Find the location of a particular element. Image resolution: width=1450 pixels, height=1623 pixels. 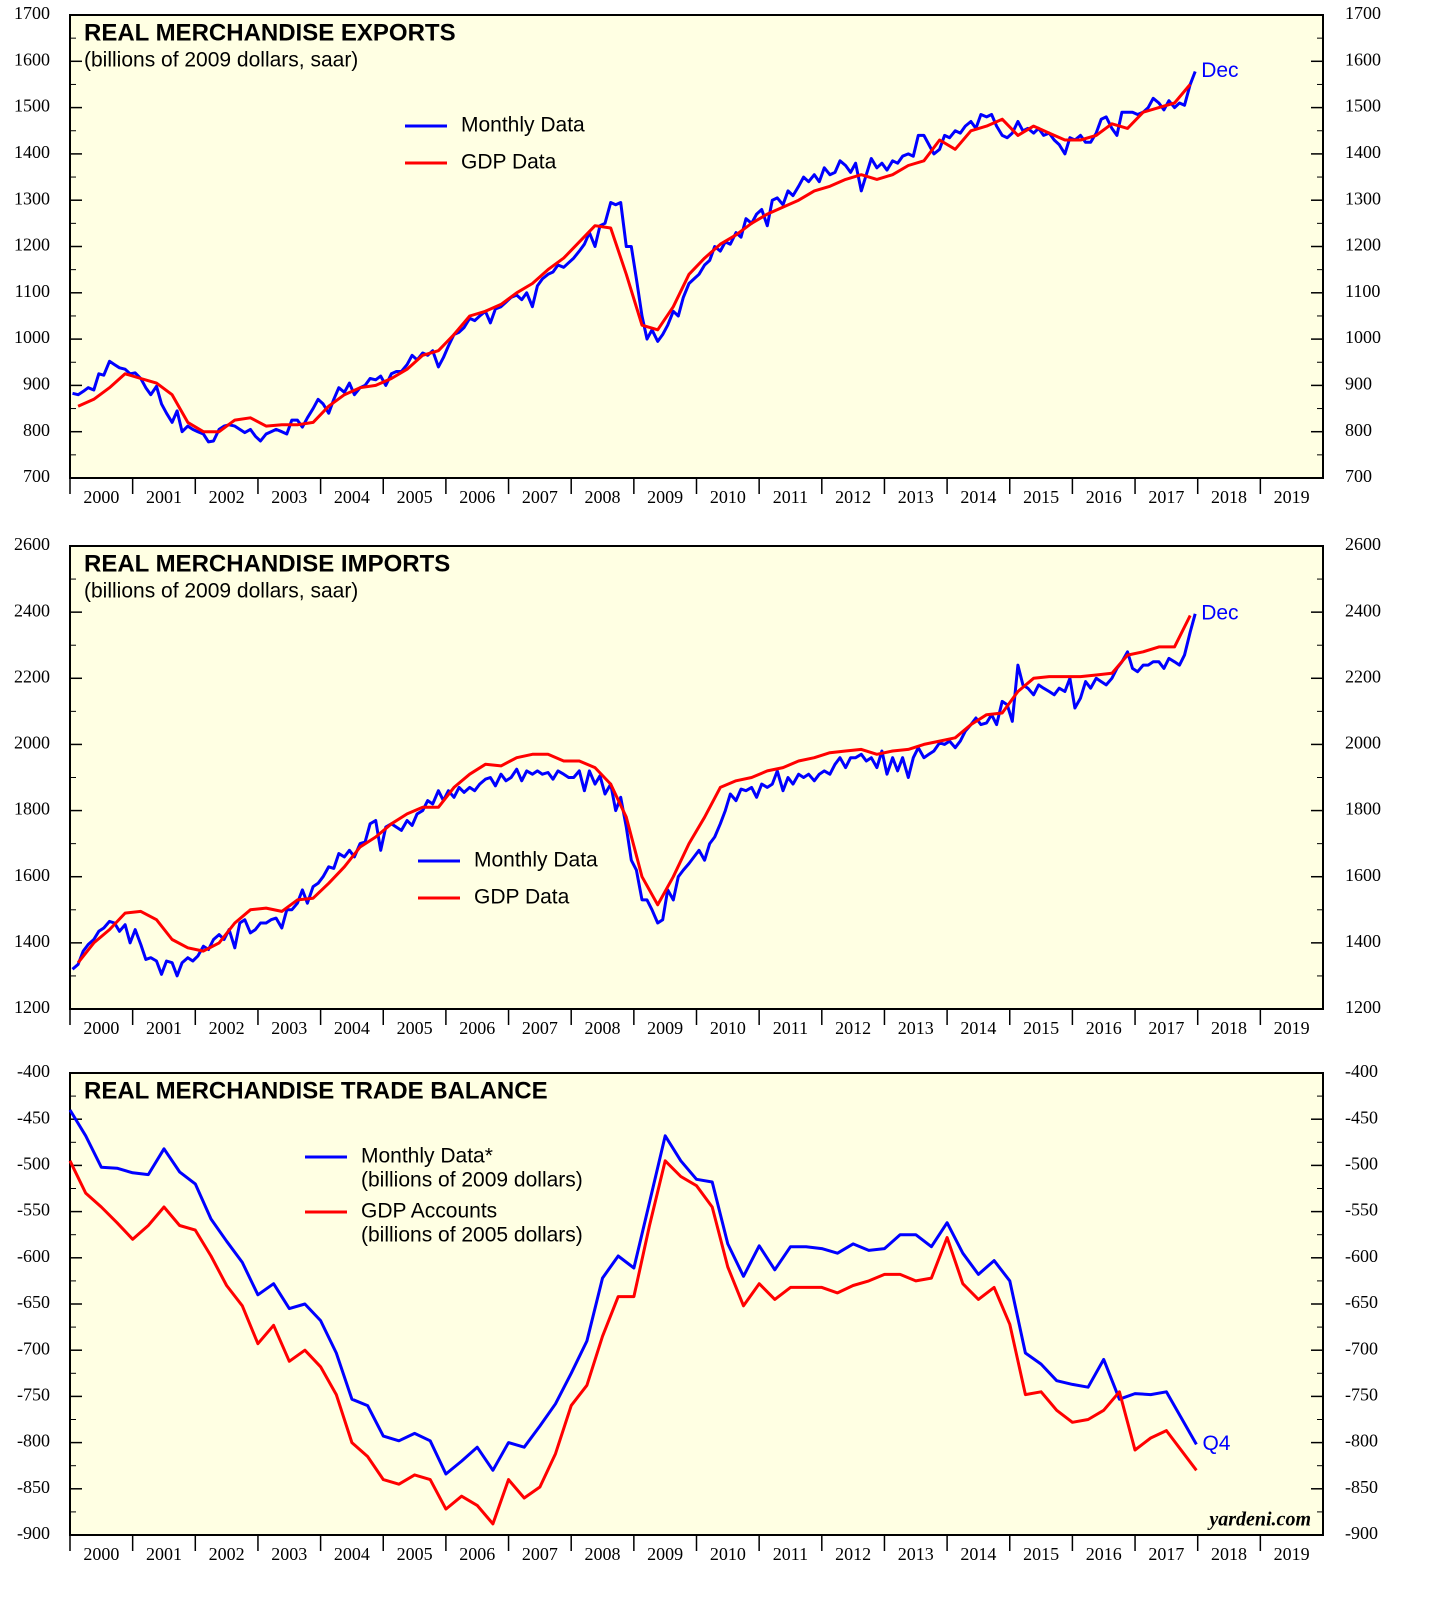

legend-label: Monthly Data is located at coordinates (523, 125).